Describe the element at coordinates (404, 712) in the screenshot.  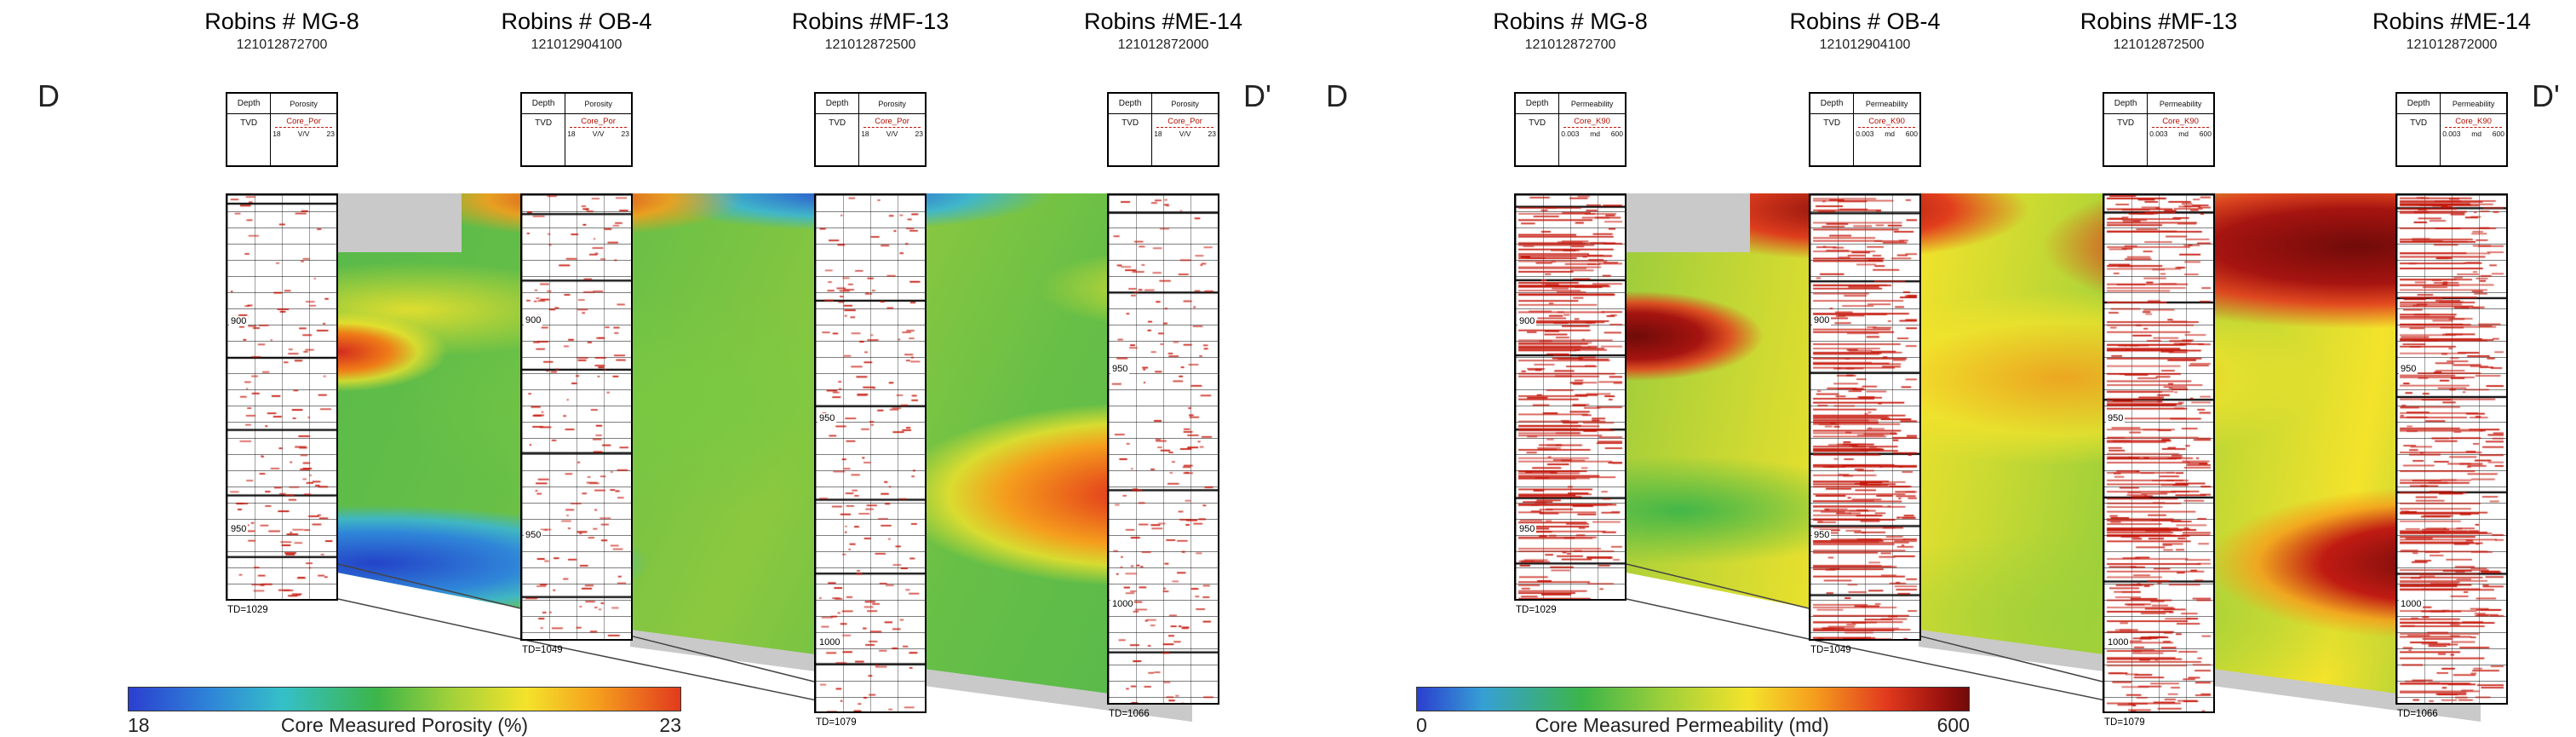
I see `porosity-legend: 18 Core Measured Porosity (%) 23` at that location.